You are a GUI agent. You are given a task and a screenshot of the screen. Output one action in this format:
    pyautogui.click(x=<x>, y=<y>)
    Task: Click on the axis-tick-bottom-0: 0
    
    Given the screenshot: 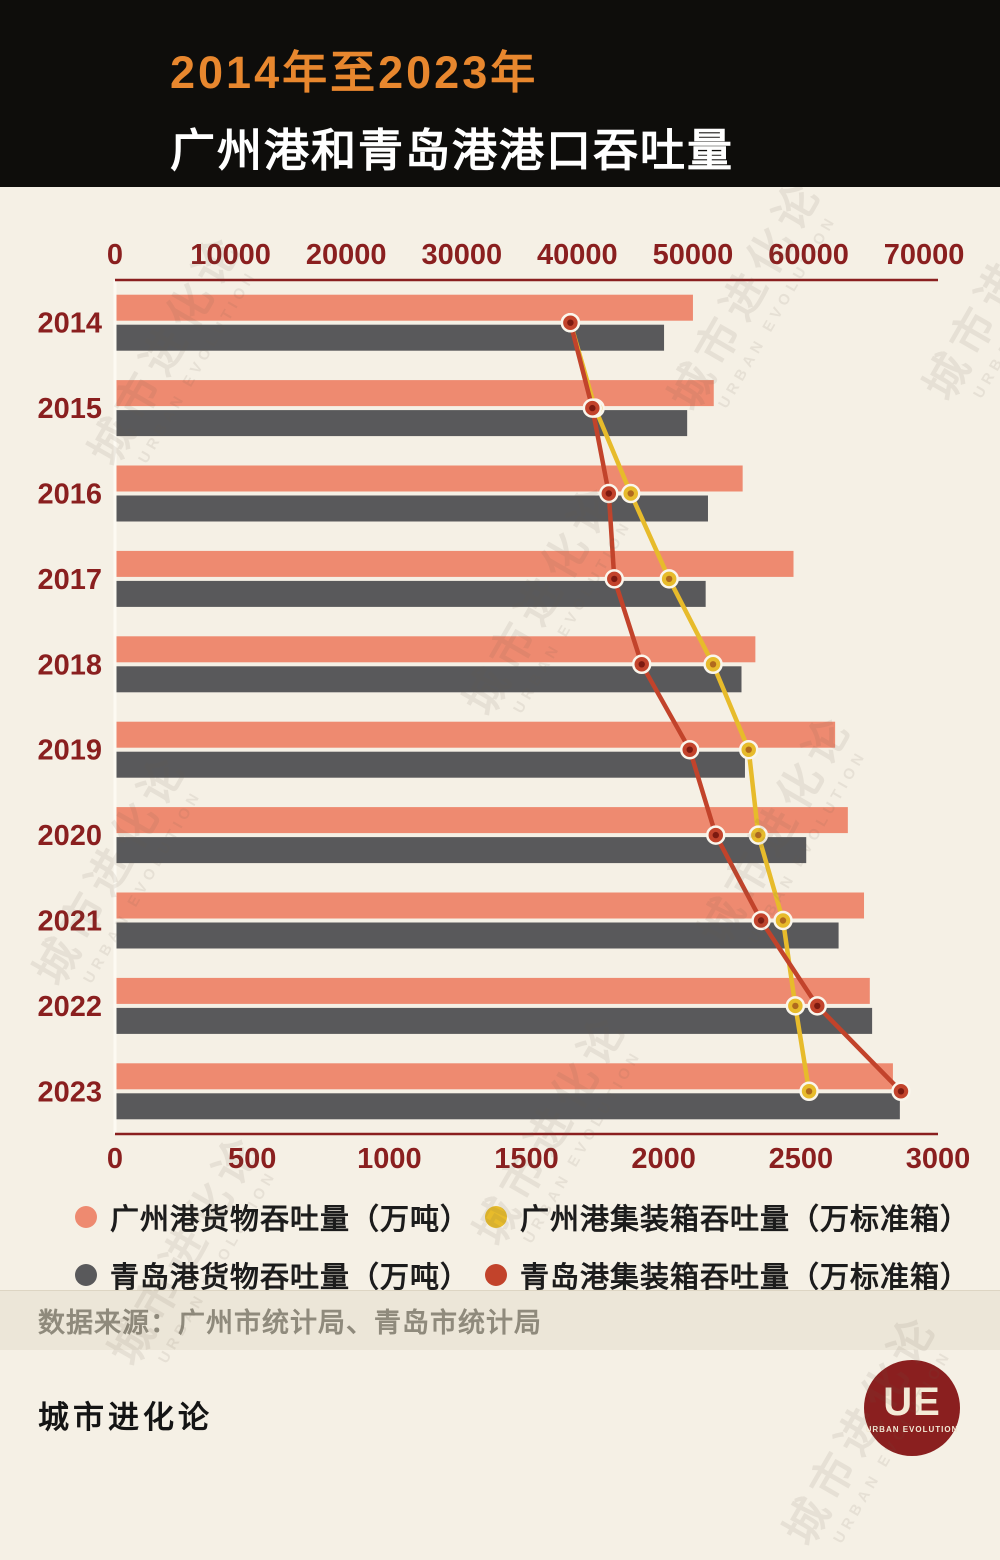 What is the action you would take?
    pyautogui.click(x=115, y=1159)
    